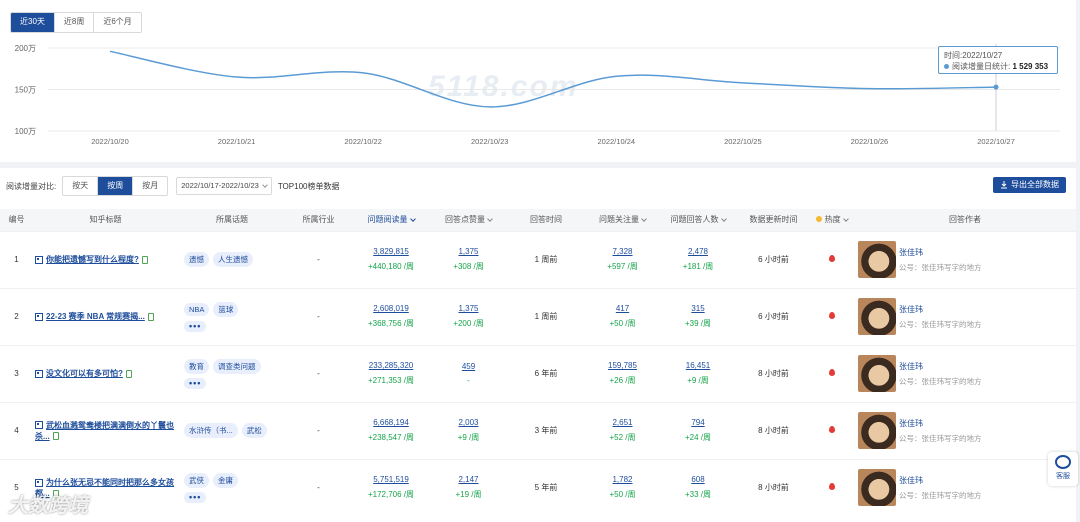 The height and width of the screenshot is (522, 1080). I want to click on date-range-select: 2022/10/17-2022/10/23, so click(224, 186).